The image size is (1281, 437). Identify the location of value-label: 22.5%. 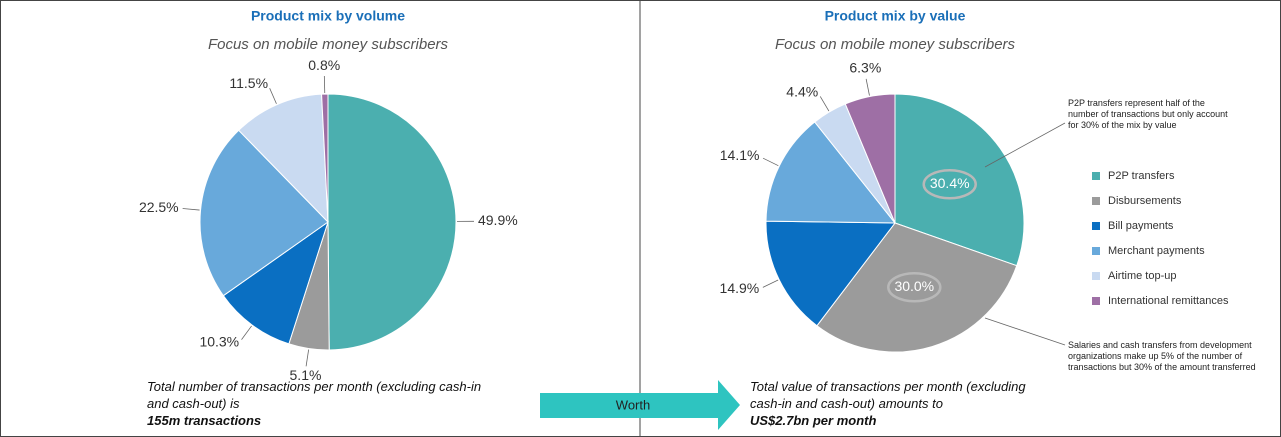
(159, 207).